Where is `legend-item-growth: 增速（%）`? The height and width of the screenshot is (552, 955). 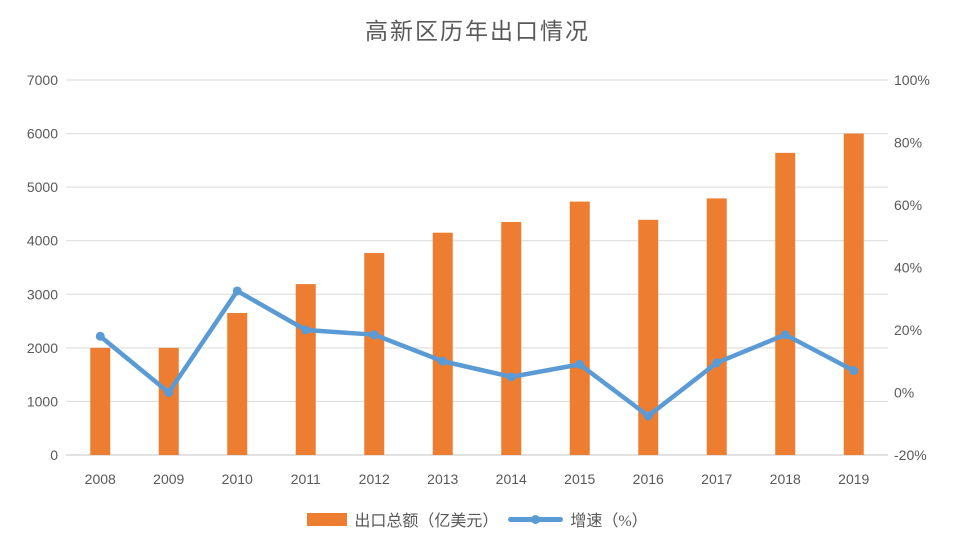
legend-item-growth: 增速（%） is located at coordinates (578, 519).